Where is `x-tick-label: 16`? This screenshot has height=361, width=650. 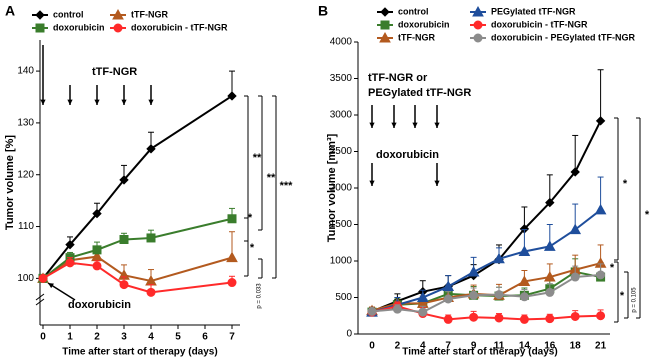 x-tick-label: 16 is located at coordinates (550, 346).